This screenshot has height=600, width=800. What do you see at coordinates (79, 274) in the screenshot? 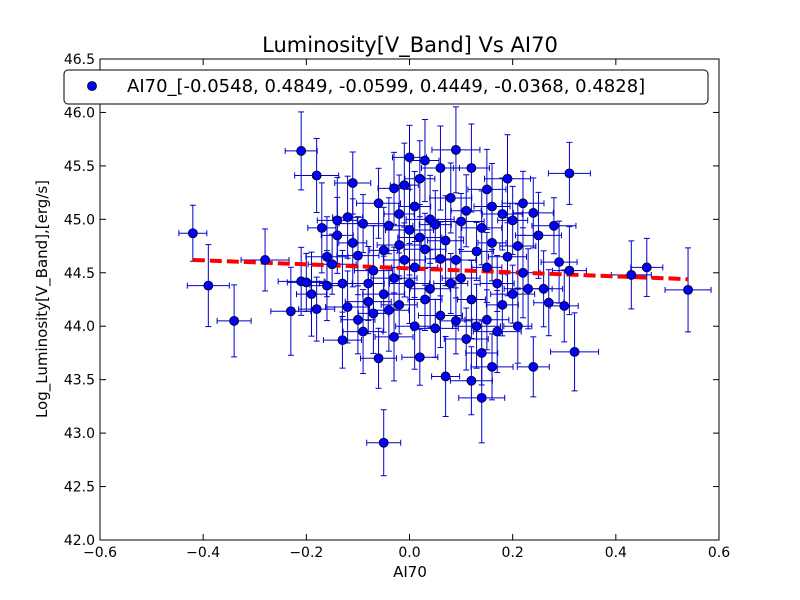
I see `y-tick-label: 44.5` at bounding box center [79, 274].